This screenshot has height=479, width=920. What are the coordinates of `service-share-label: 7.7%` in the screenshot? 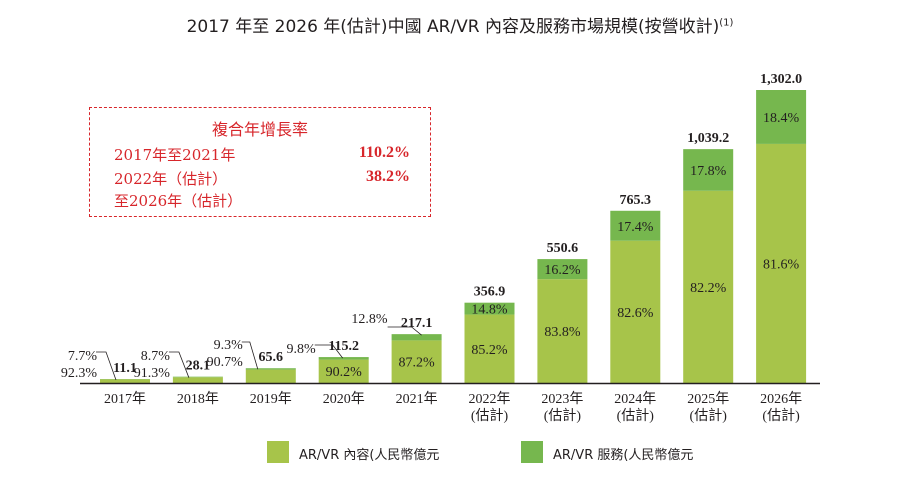 It's located at (83, 356).